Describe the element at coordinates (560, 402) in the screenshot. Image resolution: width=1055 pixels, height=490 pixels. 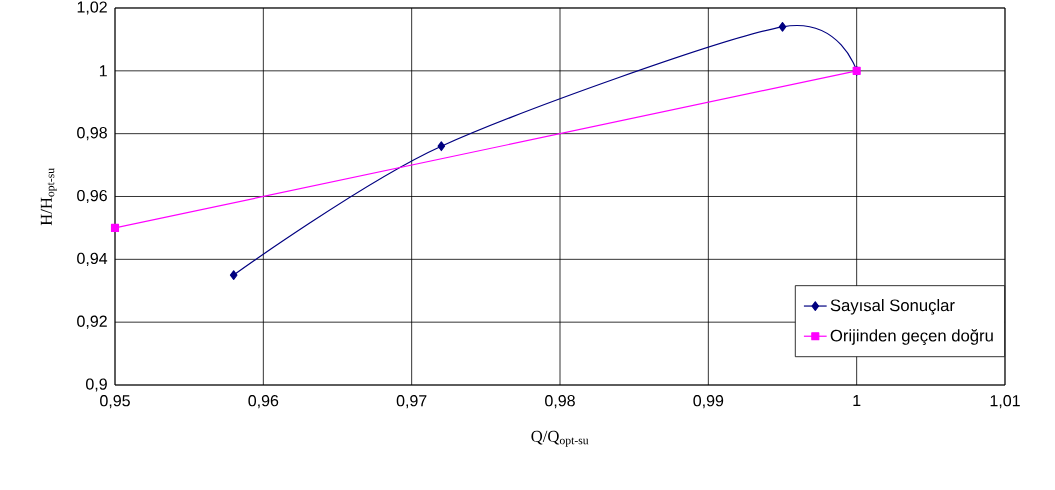
I see `x-tick-label: 0,98` at that location.